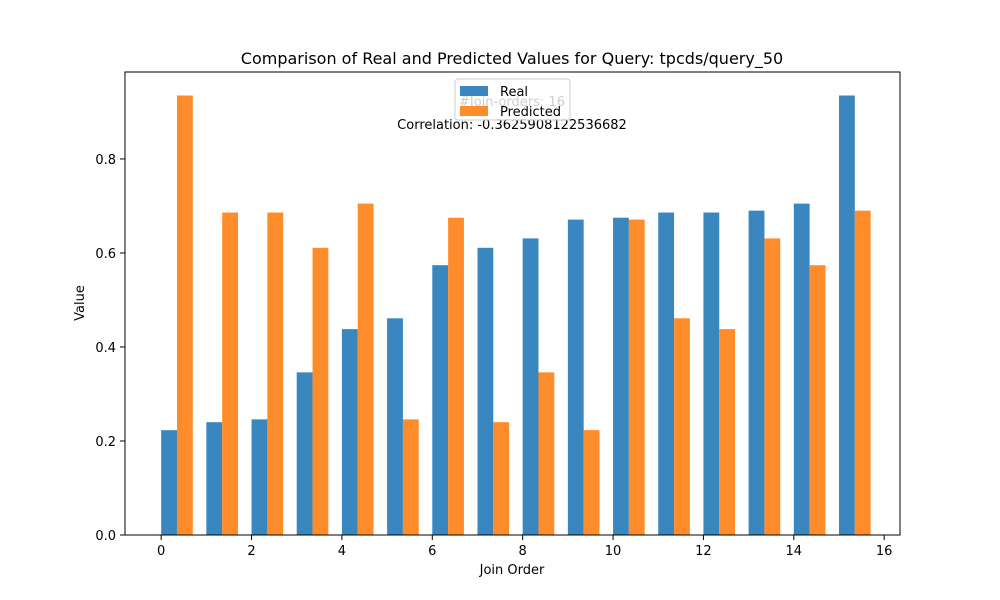 This screenshot has height=600, width=1000. I want to click on y-axis-ticks: 0.0 0.2 0.4 0.6 0.8, so click(110, 348).